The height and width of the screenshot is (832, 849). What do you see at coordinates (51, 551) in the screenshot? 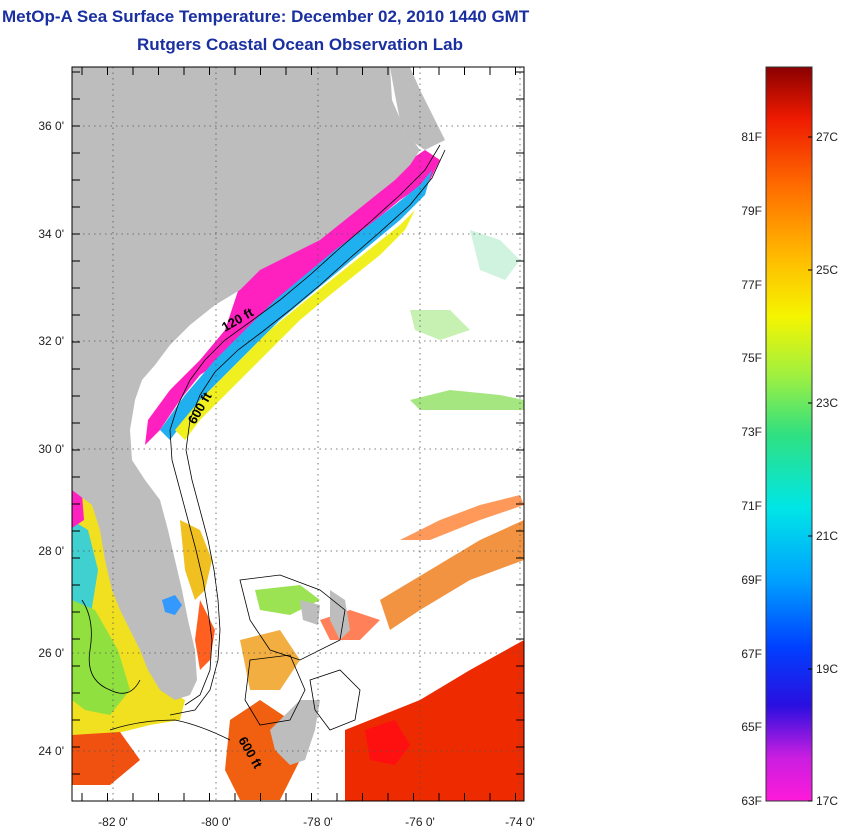
I see `lat-tick-label: 28 0'` at bounding box center [51, 551].